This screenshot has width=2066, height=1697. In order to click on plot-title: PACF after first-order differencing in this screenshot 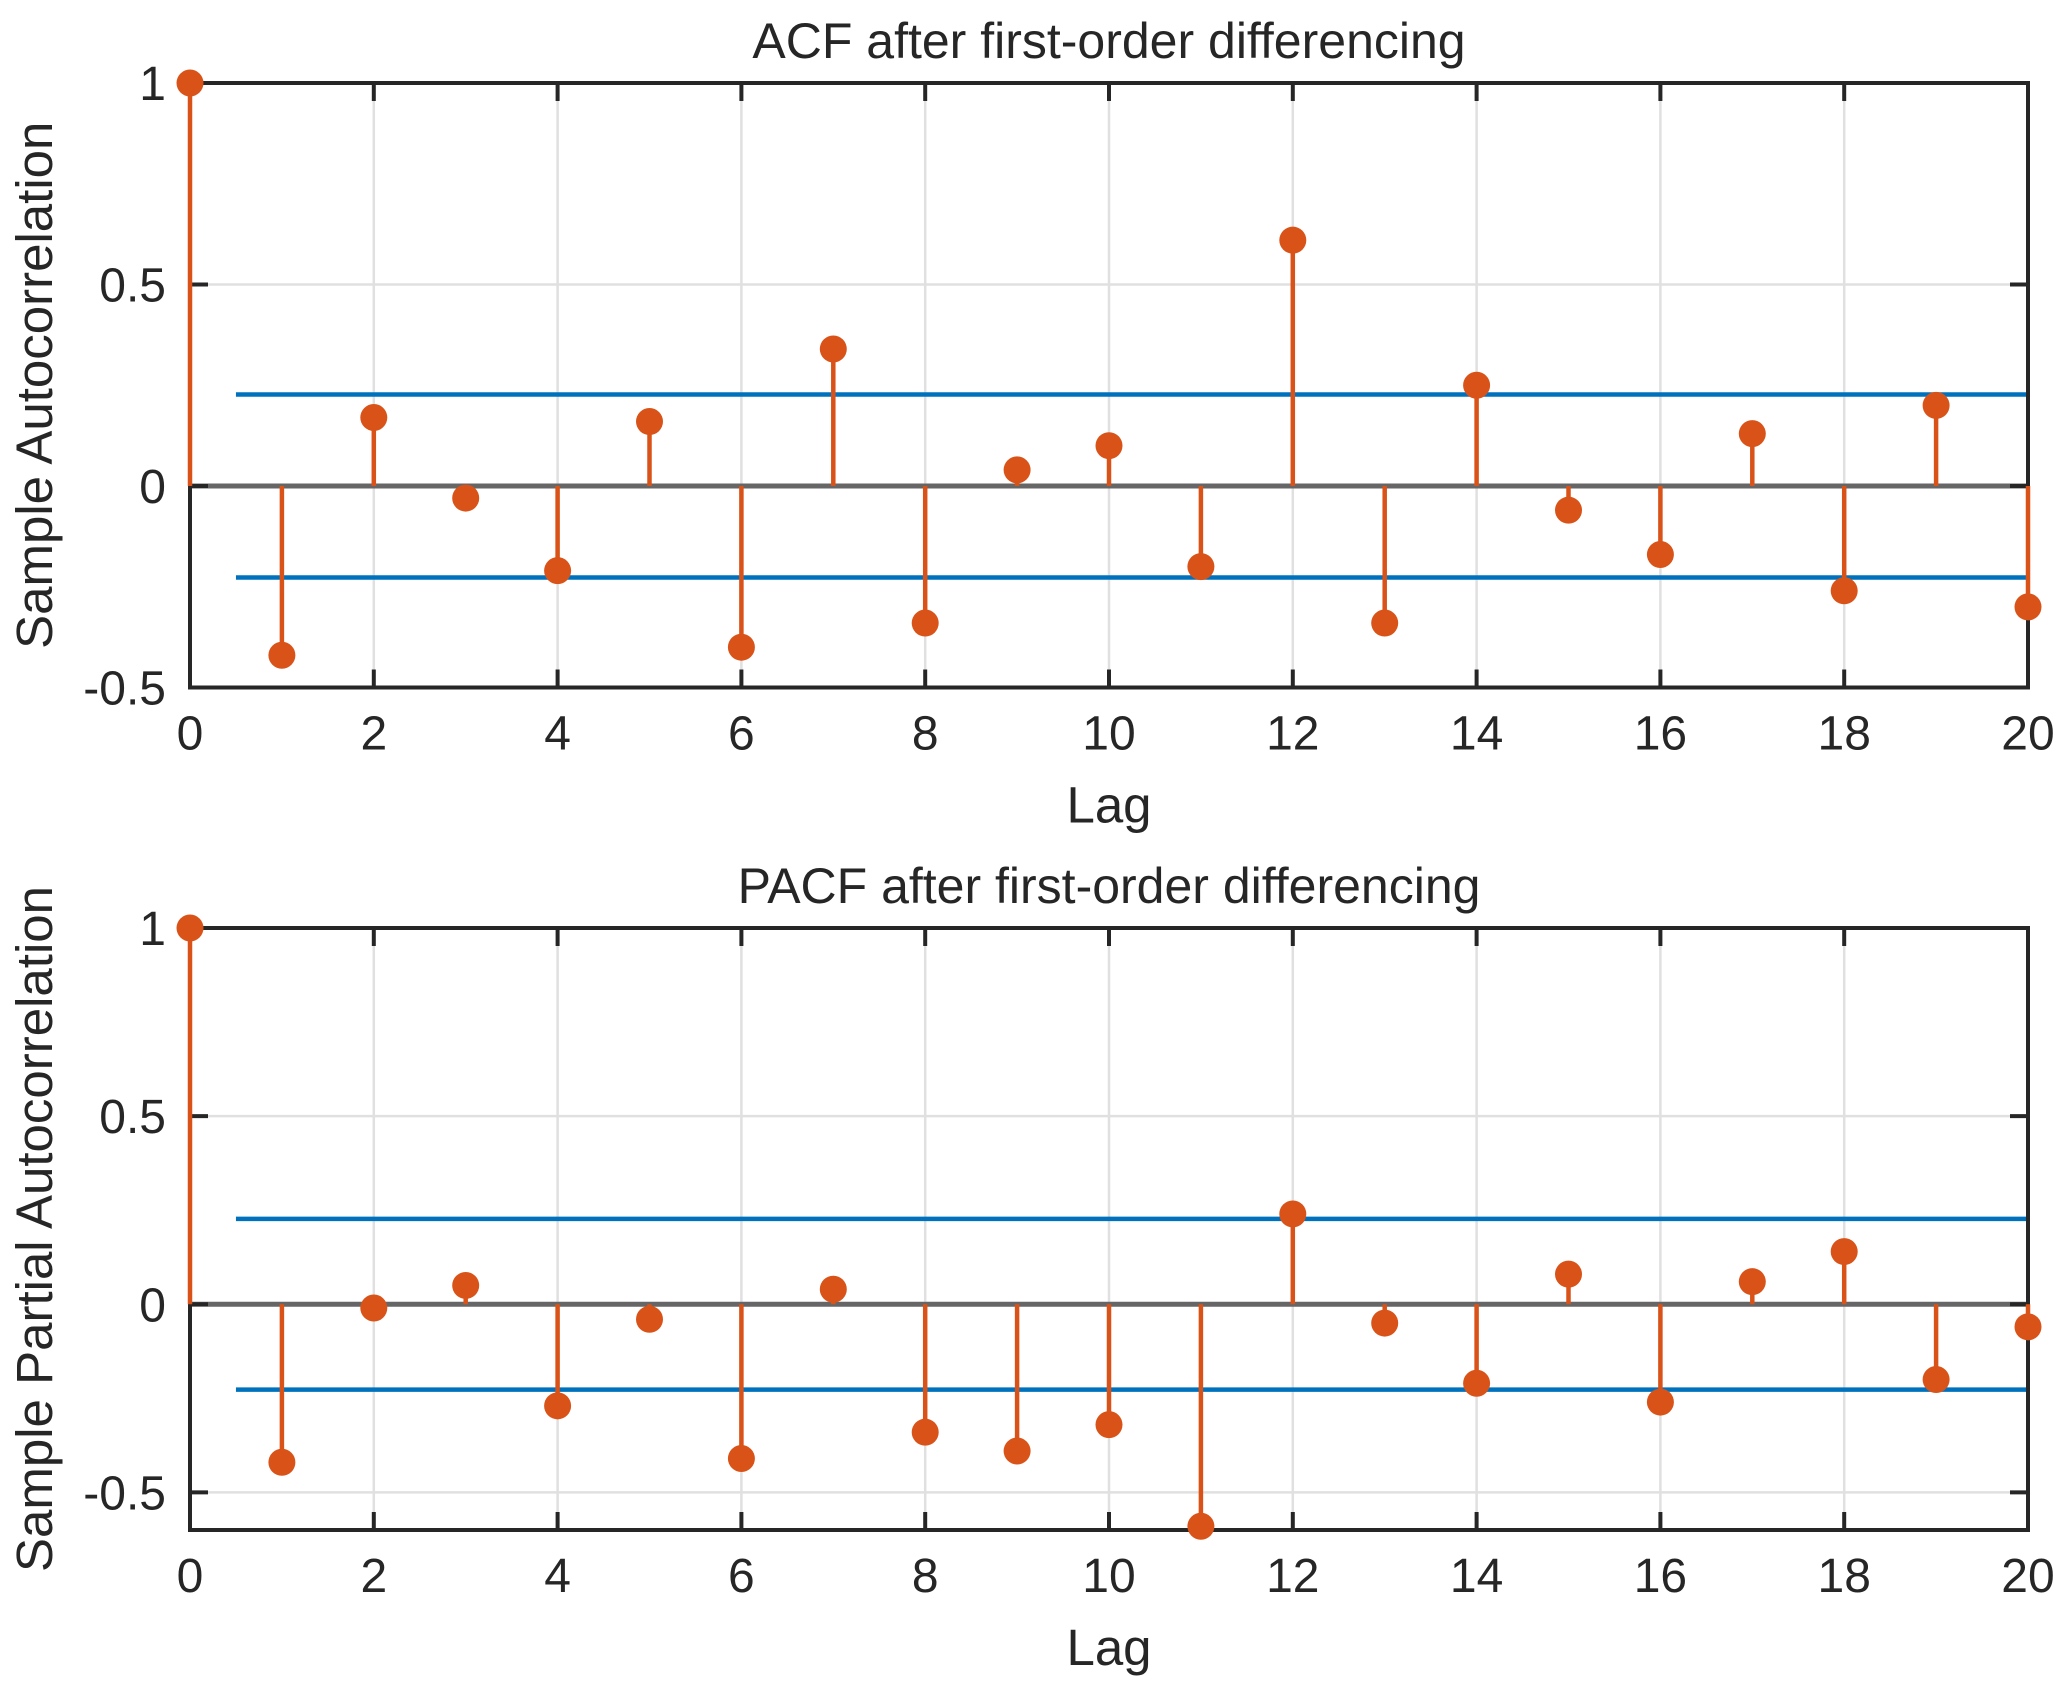, I will do `click(1109, 886)`.